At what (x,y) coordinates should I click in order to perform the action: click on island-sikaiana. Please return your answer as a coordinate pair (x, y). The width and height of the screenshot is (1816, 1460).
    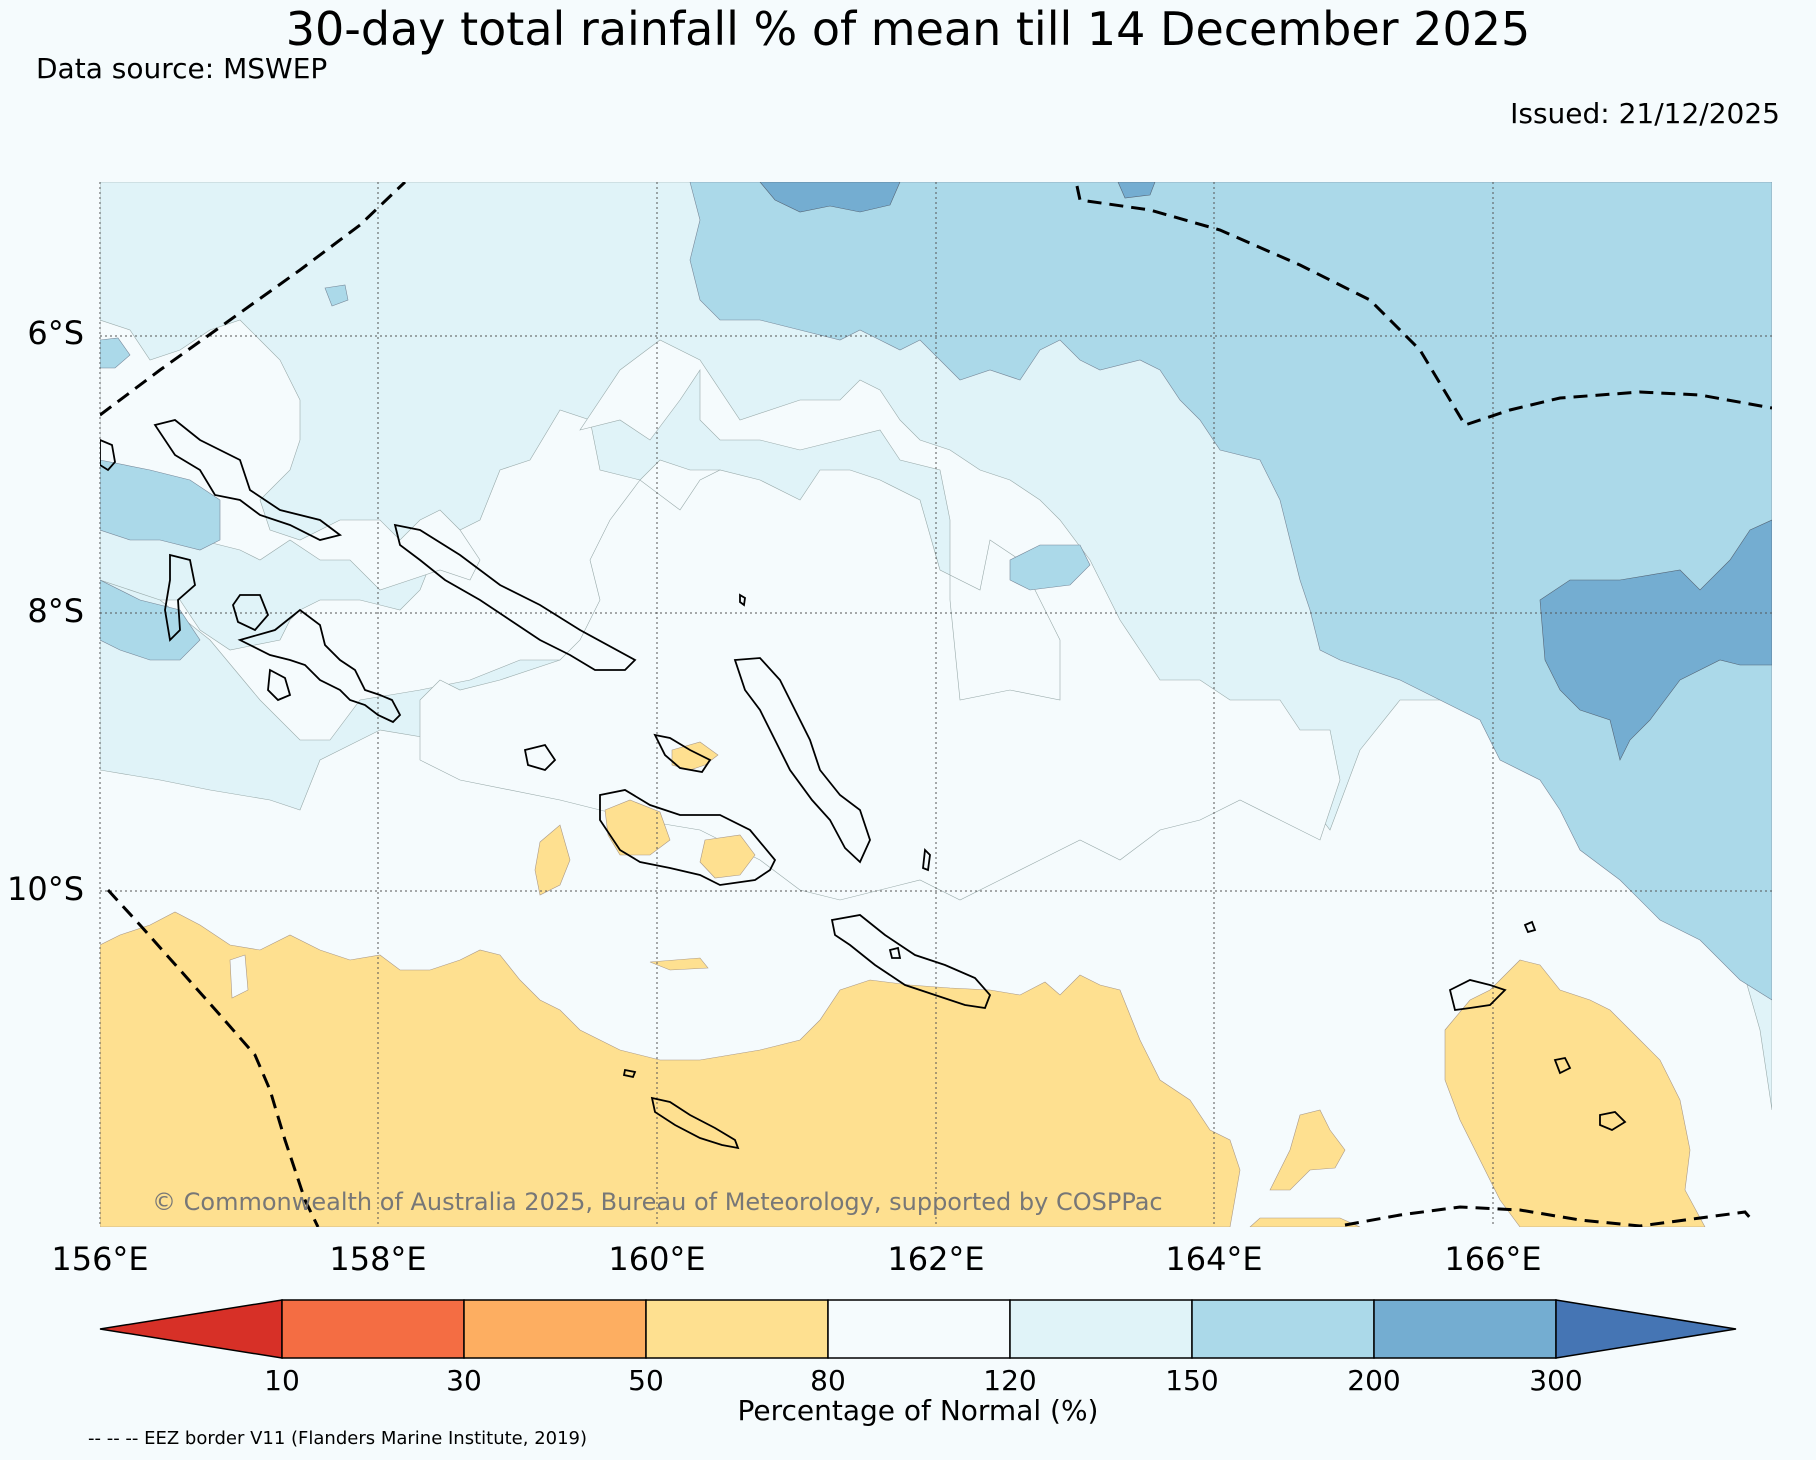
    Looking at the image, I should click on (926, 860).